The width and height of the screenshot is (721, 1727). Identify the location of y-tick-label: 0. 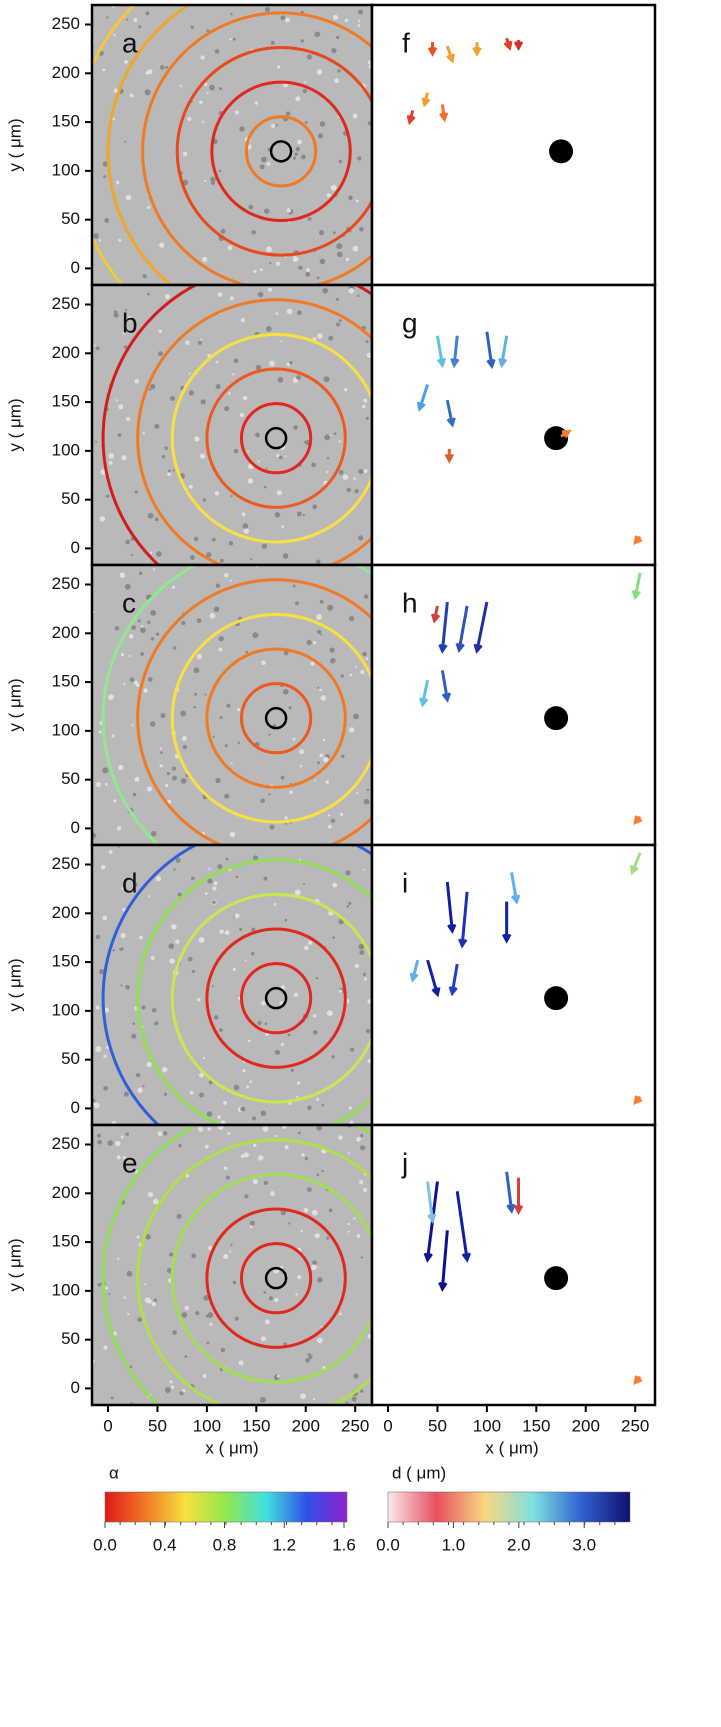
(75, 1387).